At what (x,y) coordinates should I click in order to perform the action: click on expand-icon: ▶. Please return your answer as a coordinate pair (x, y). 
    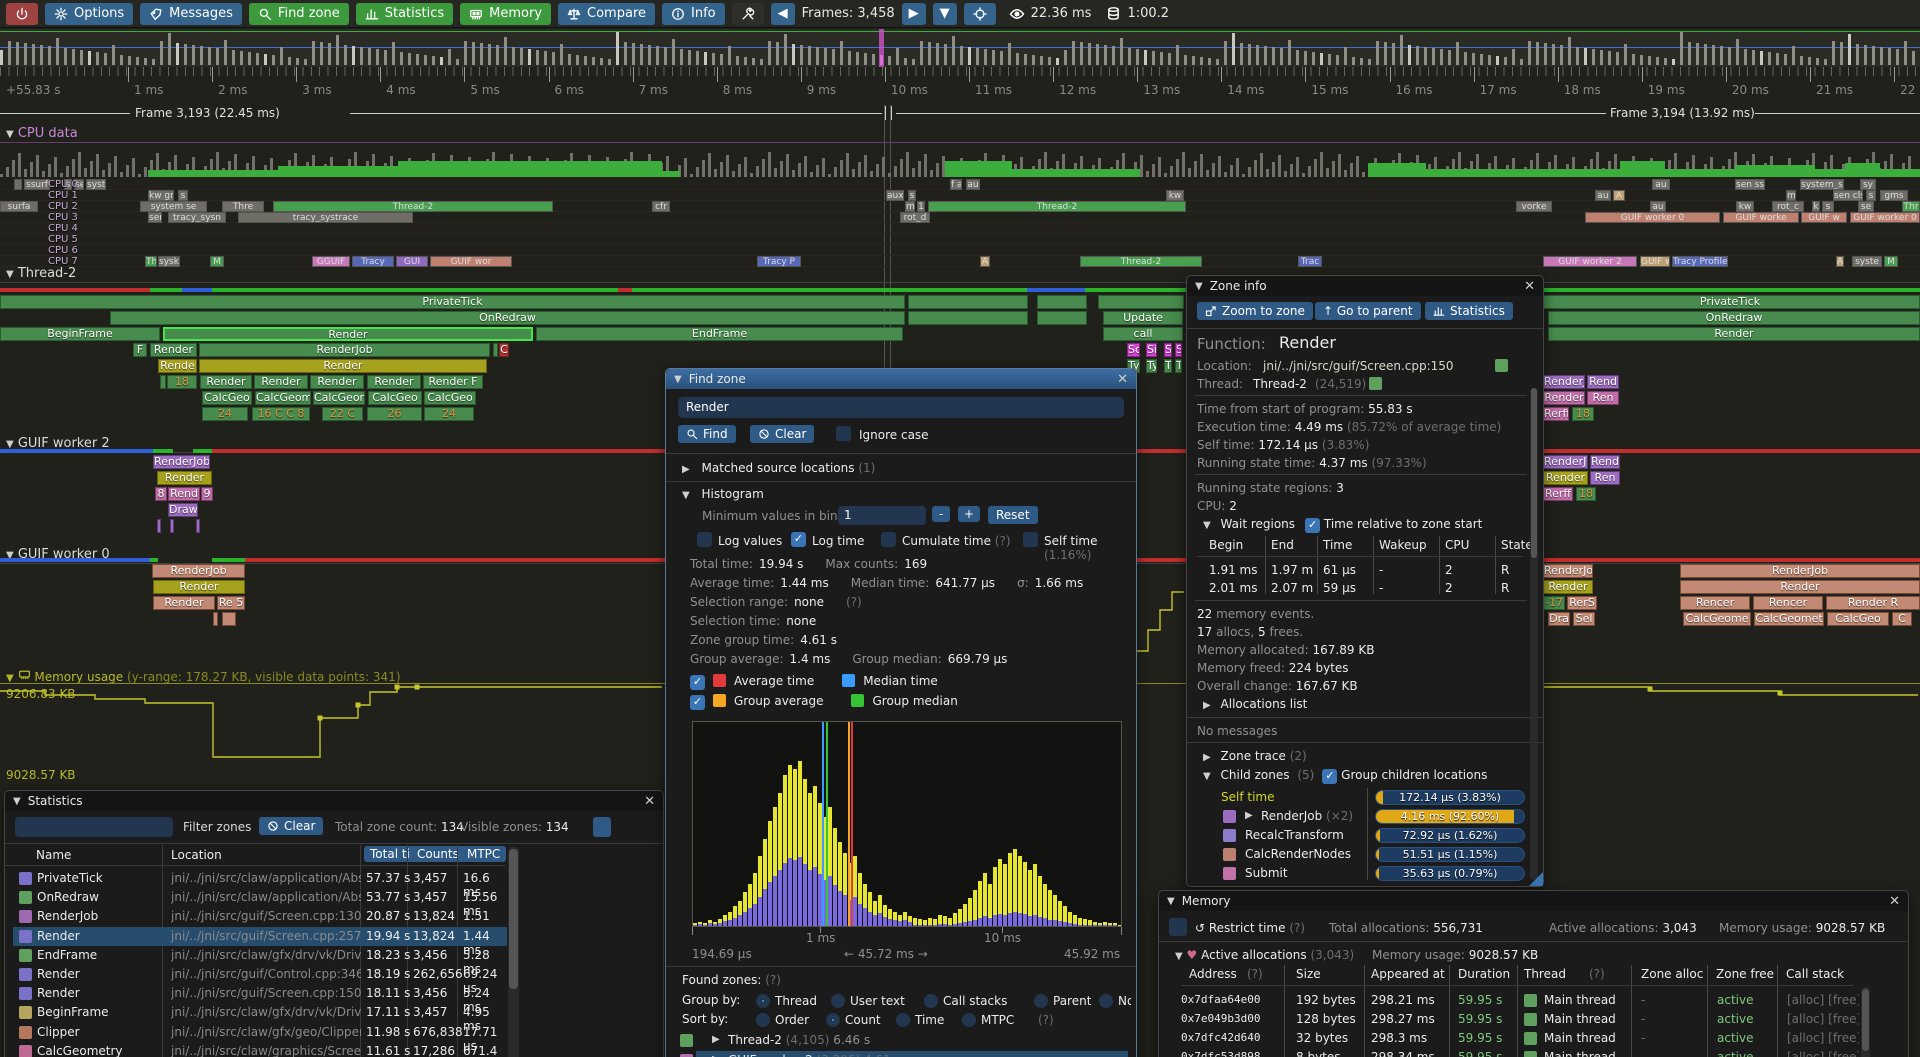
    Looking at the image, I should click on (716, 1055).